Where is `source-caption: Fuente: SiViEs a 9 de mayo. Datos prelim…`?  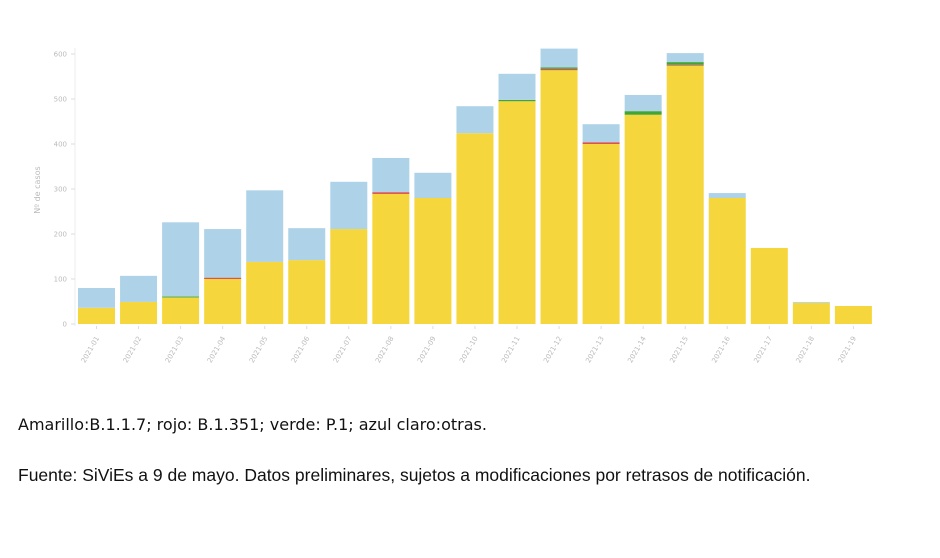 source-caption: Fuente: SiViEs a 9 de mayo. Datos prelim… is located at coordinates (414, 475).